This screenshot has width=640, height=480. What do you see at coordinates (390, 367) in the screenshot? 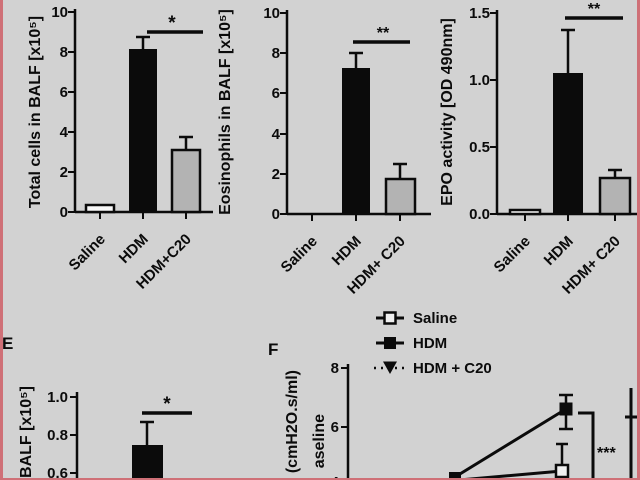
I see `legend-filled-triangle-down-icon` at bounding box center [390, 367].